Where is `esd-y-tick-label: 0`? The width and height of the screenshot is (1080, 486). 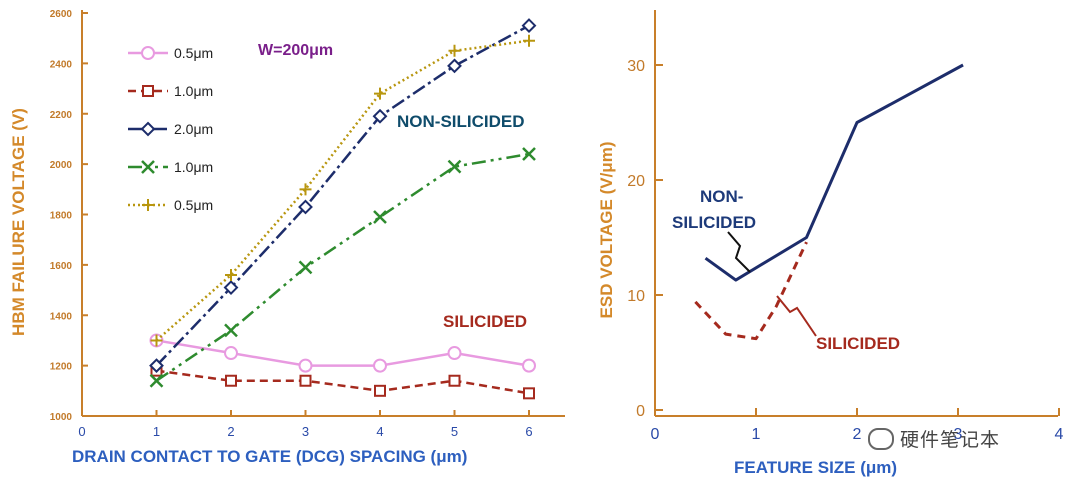
esd-y-tick-label: 0 is located at coordinates (640, 411).